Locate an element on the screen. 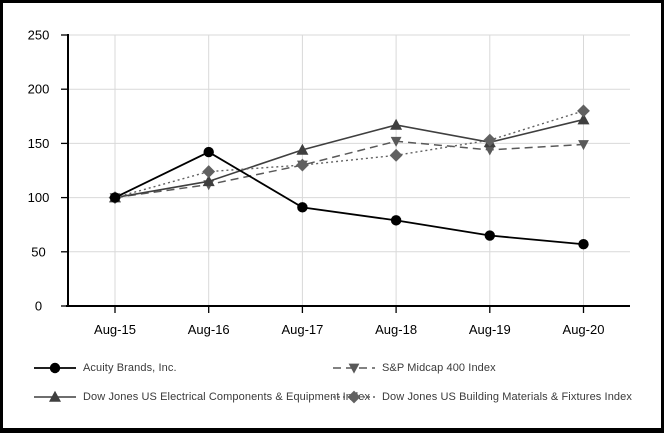  legend-item-sp-midcap-400: S&P Midcap 400 Index is located at coordinates (414, 368).